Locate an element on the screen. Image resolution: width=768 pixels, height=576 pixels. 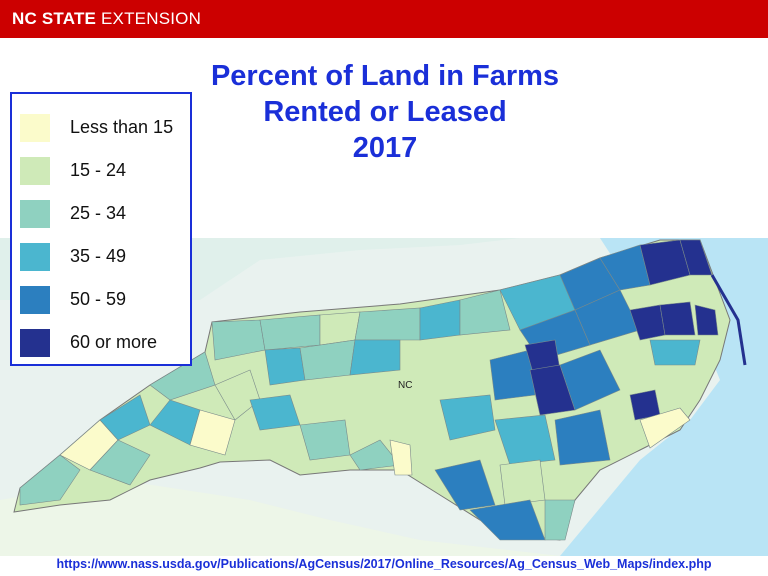
header-bar: NC STATE EXTENSION is located at coordinates (384, 19).